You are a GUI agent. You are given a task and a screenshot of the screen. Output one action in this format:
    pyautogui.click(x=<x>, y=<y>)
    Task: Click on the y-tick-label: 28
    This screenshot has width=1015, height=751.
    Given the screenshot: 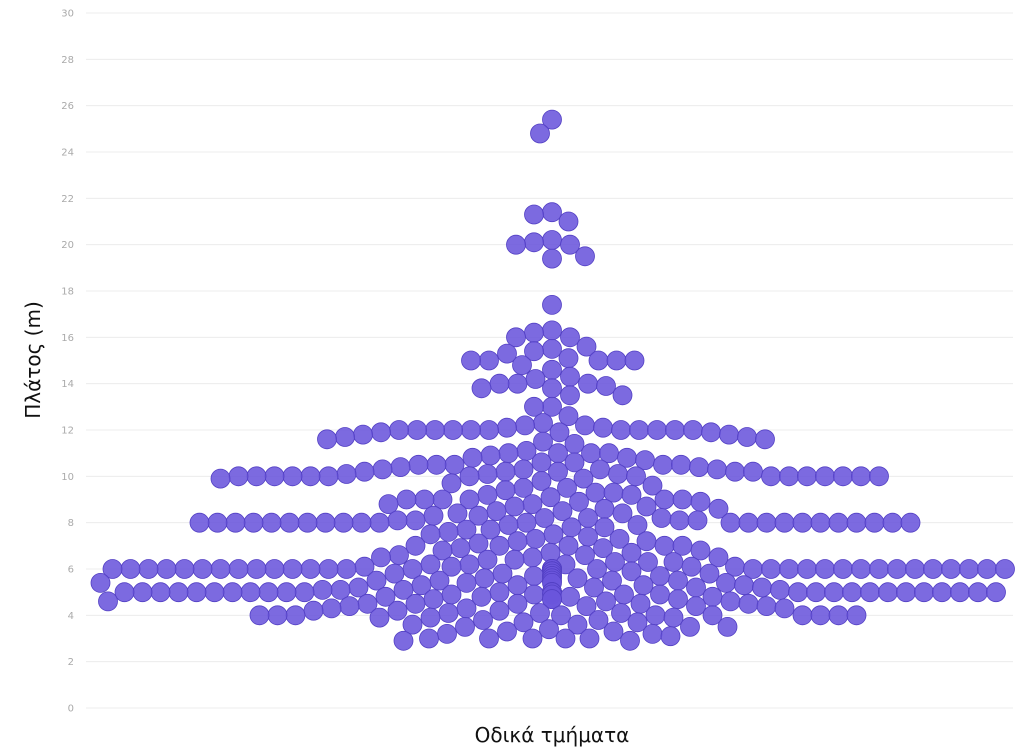 What is the action you would take?
    pyautogui.click(x=67, y=60)
    